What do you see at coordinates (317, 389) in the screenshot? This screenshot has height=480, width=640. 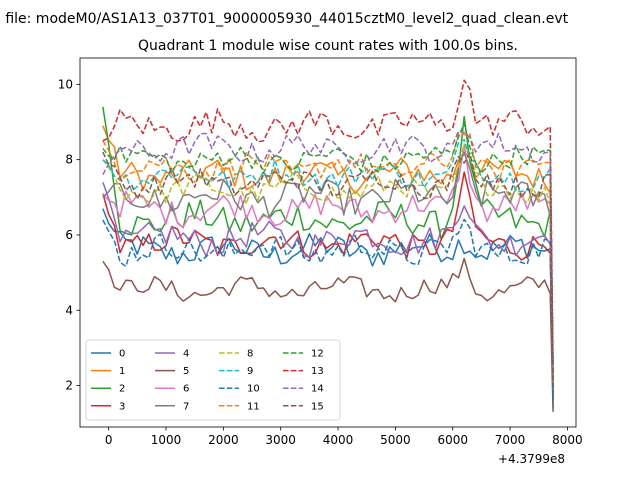 I see `legend-label-14: 14` at bounding box center [317, 389].